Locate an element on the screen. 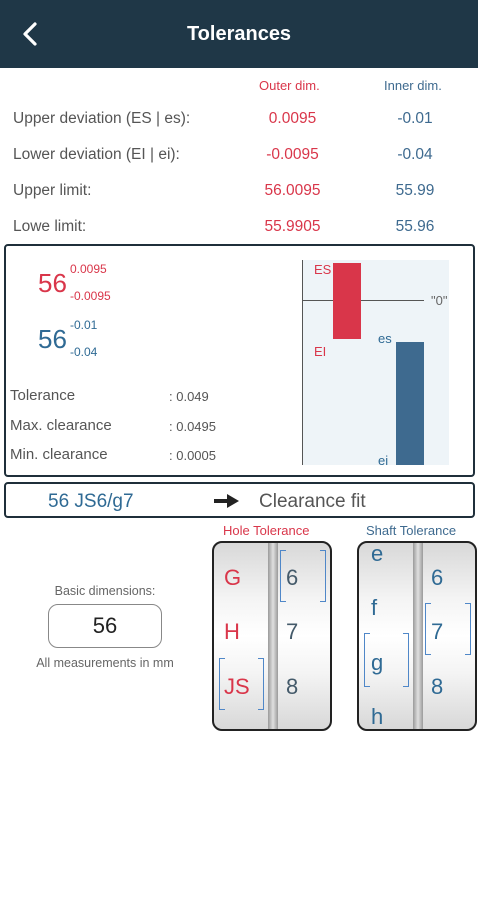 The width and height of the screenshot is (478, 900). app-bar: Tolerances is located at coordinates (239, 34).